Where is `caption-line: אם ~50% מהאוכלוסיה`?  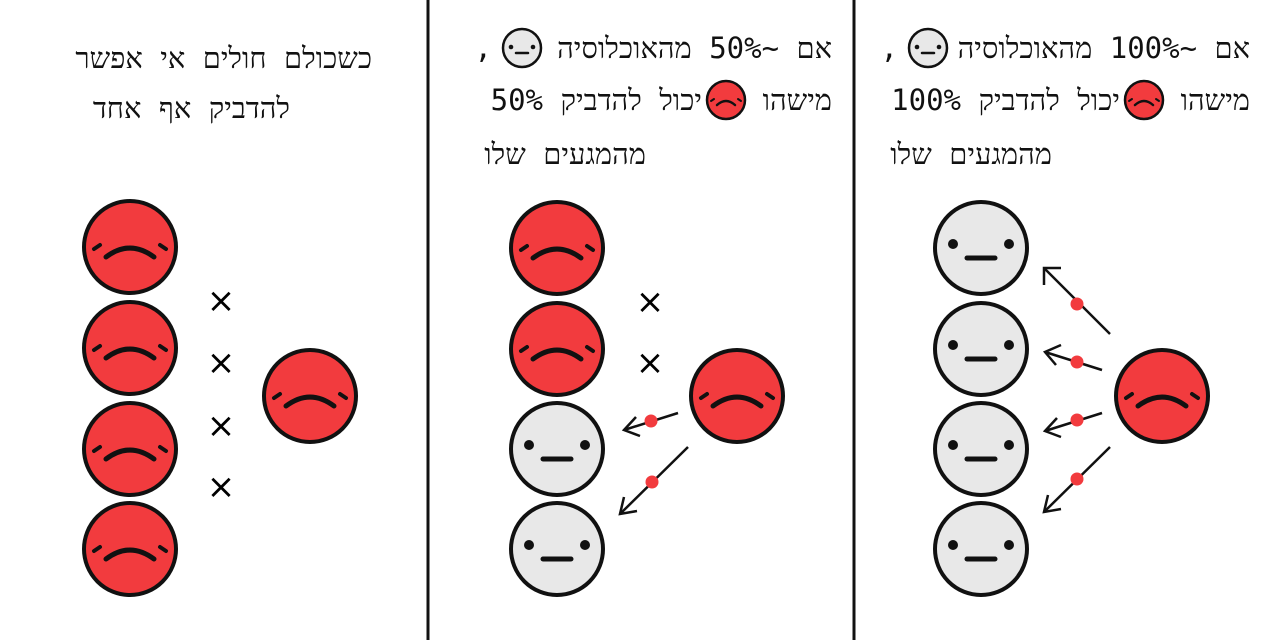
caption-line: אם ~50% מהאוכלוסיה is located at coordinates (694, 48).